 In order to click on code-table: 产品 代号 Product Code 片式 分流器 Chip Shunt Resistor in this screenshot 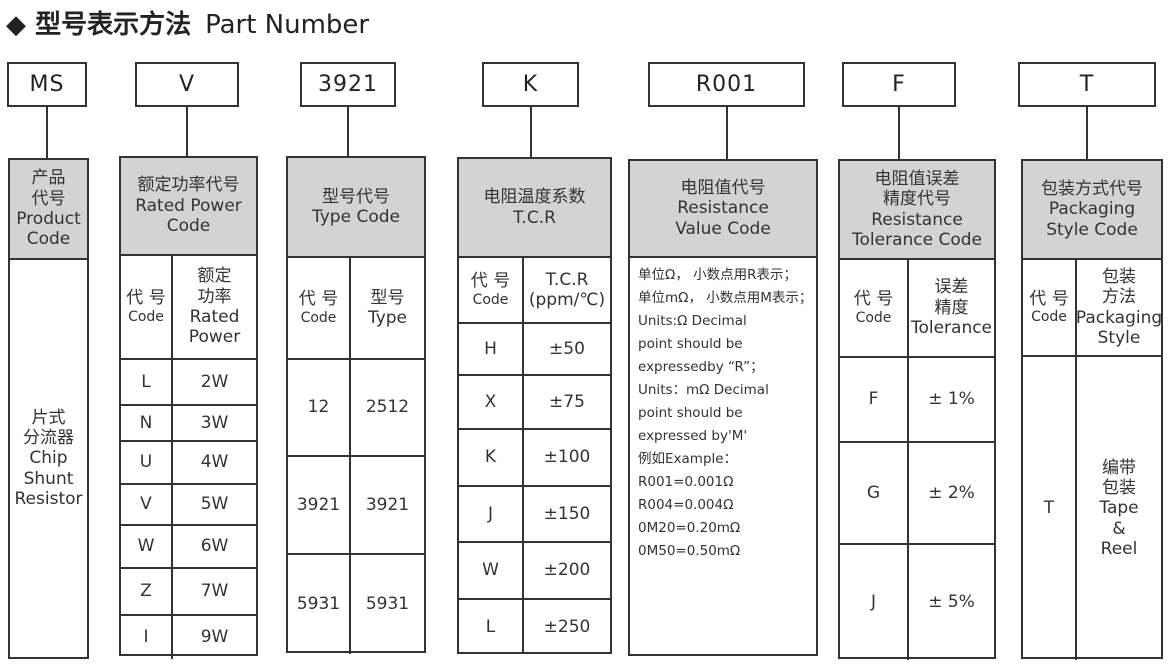, I will do `click(48, 408)`.